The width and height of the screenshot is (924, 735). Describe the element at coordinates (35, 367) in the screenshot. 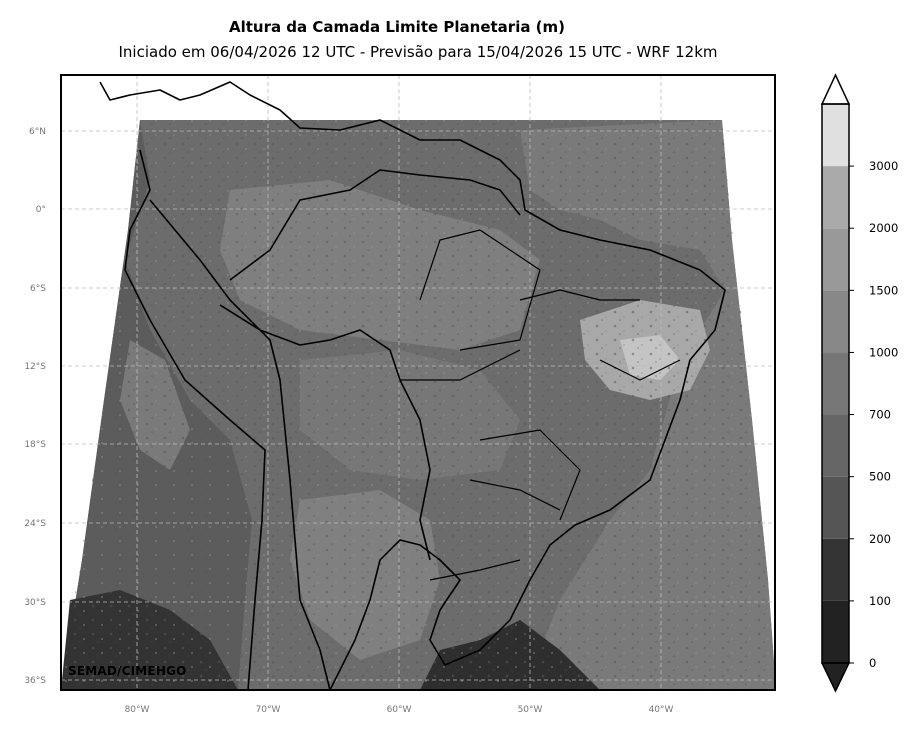

I see `lat-label: 12°S` at that location.